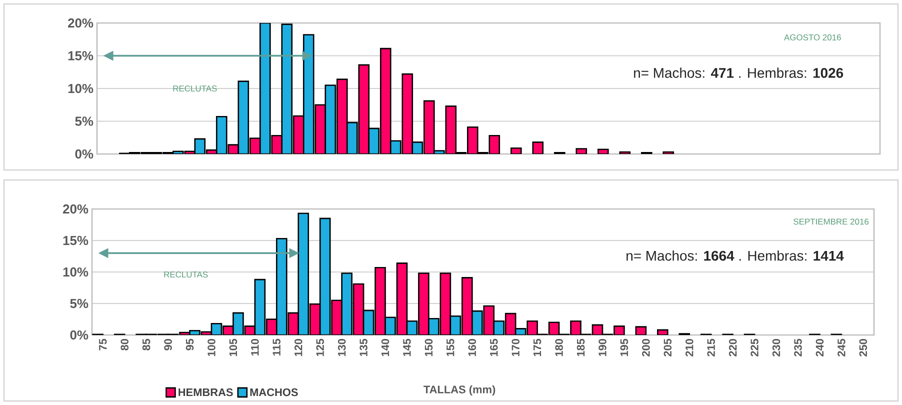 Image resolution: width=902 pixels, height=405 pixels. I want to click on x-tick-label: 185, so click(580, 347).